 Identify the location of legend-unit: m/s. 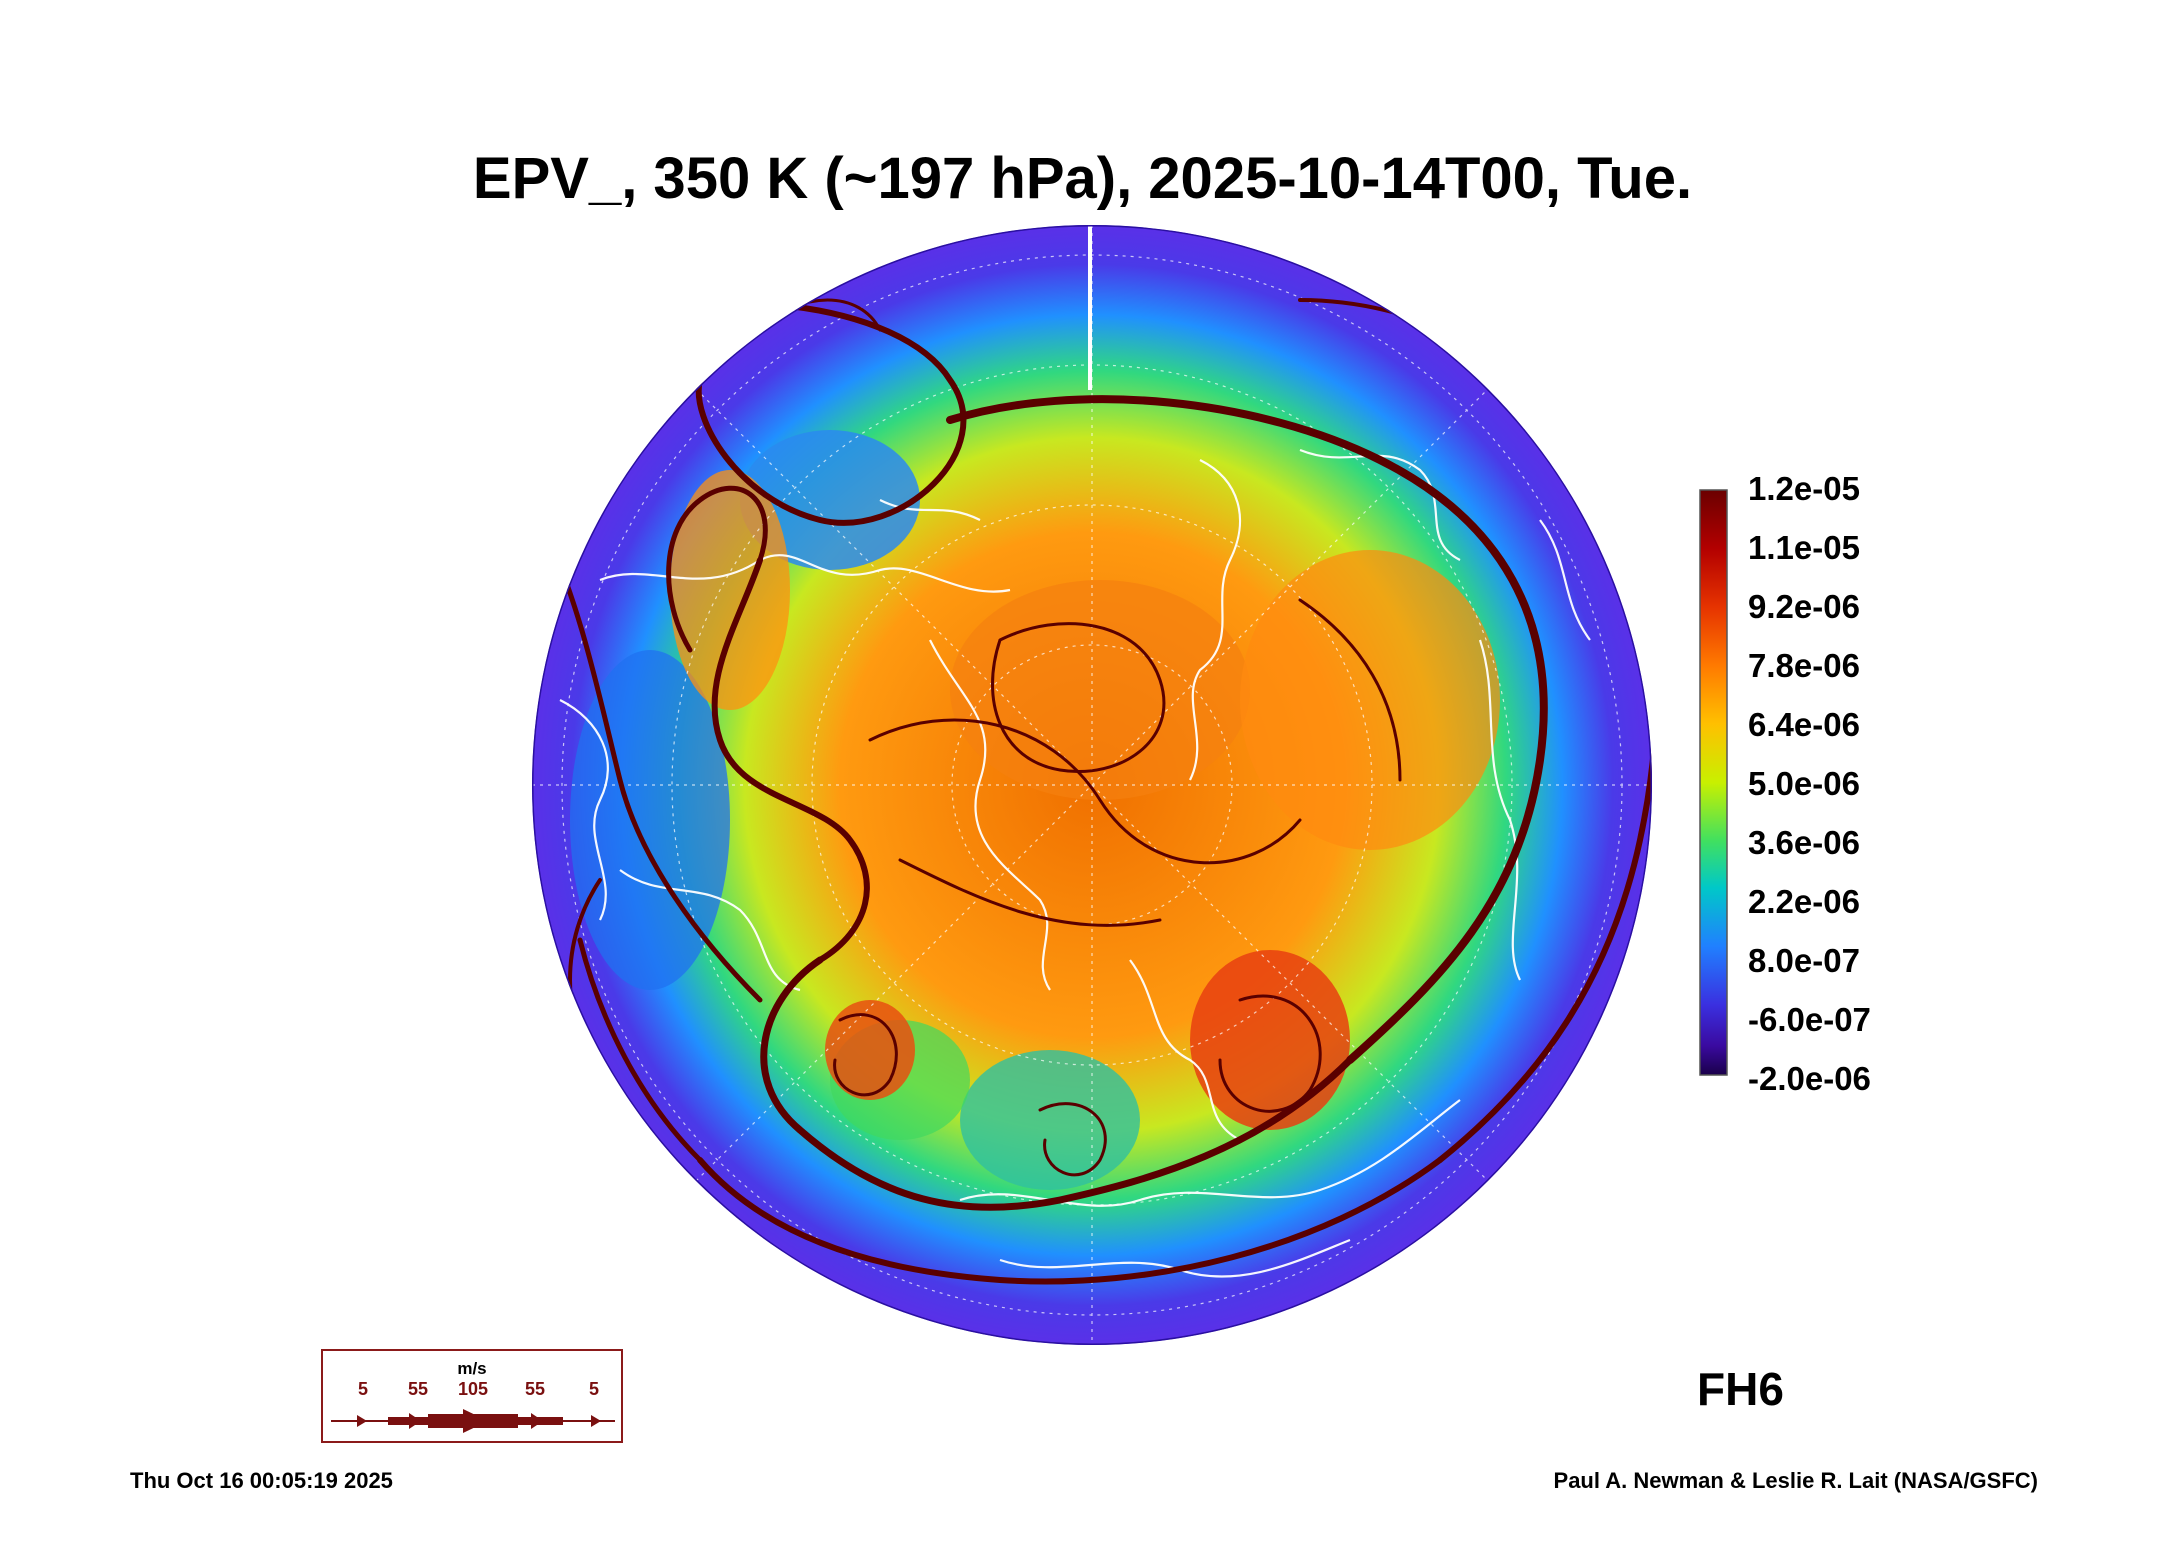
(472, 1368).